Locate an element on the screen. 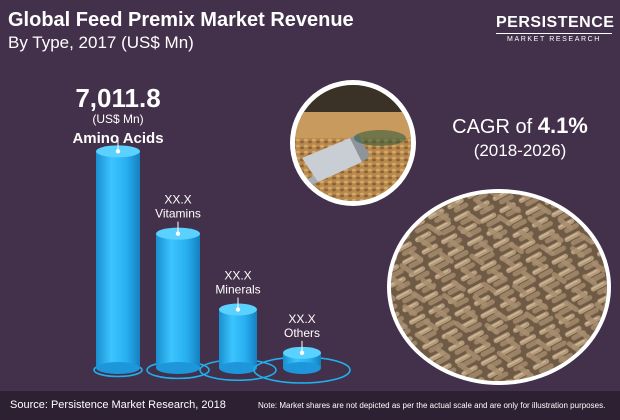 Image resolution: width=620 pixels, height=420 pixels. value-label-vitamins: XX.X is located at coordinates (177, 200).